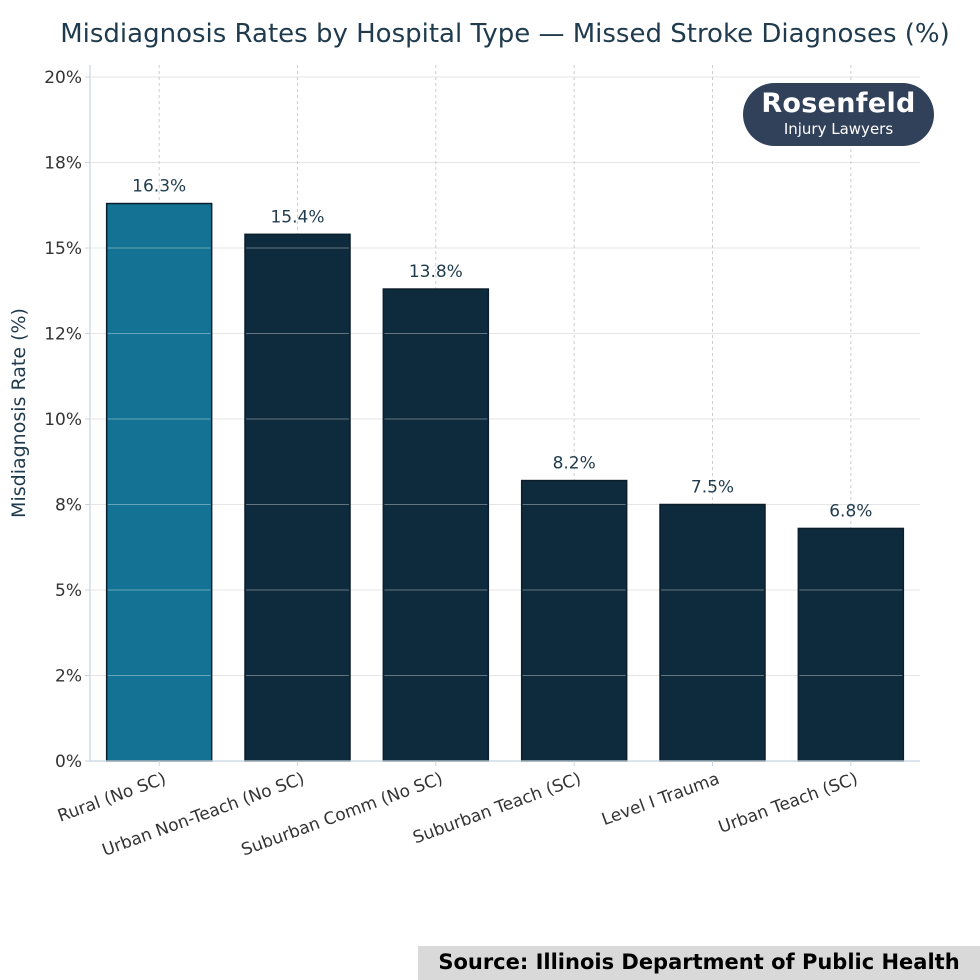 This screenshot has width=980, height=980. What do you see at coordinates (68, 591) in the screenshot?
I see `y-tick-label: 5%` at bounding box center [68, 591].